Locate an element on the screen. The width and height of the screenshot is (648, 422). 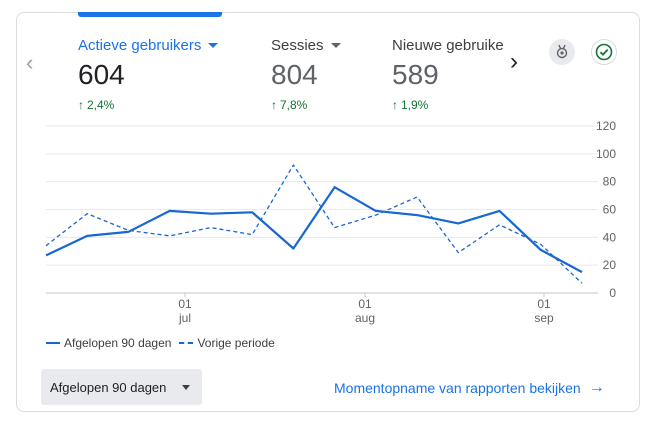
date-range-select: Afgelopen 90 dagen is located at coordinates (121, 387).